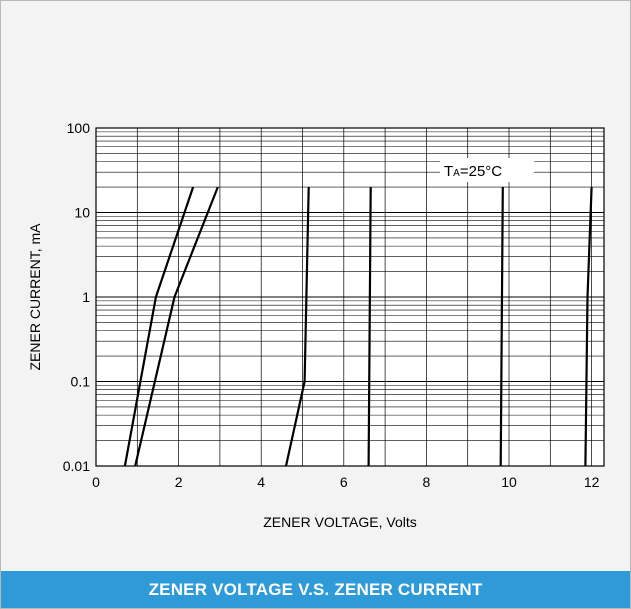  I want to click on chart-caption: ZENER VOLTAGE V.S. ZENER CURRENT, so click(315, 589).